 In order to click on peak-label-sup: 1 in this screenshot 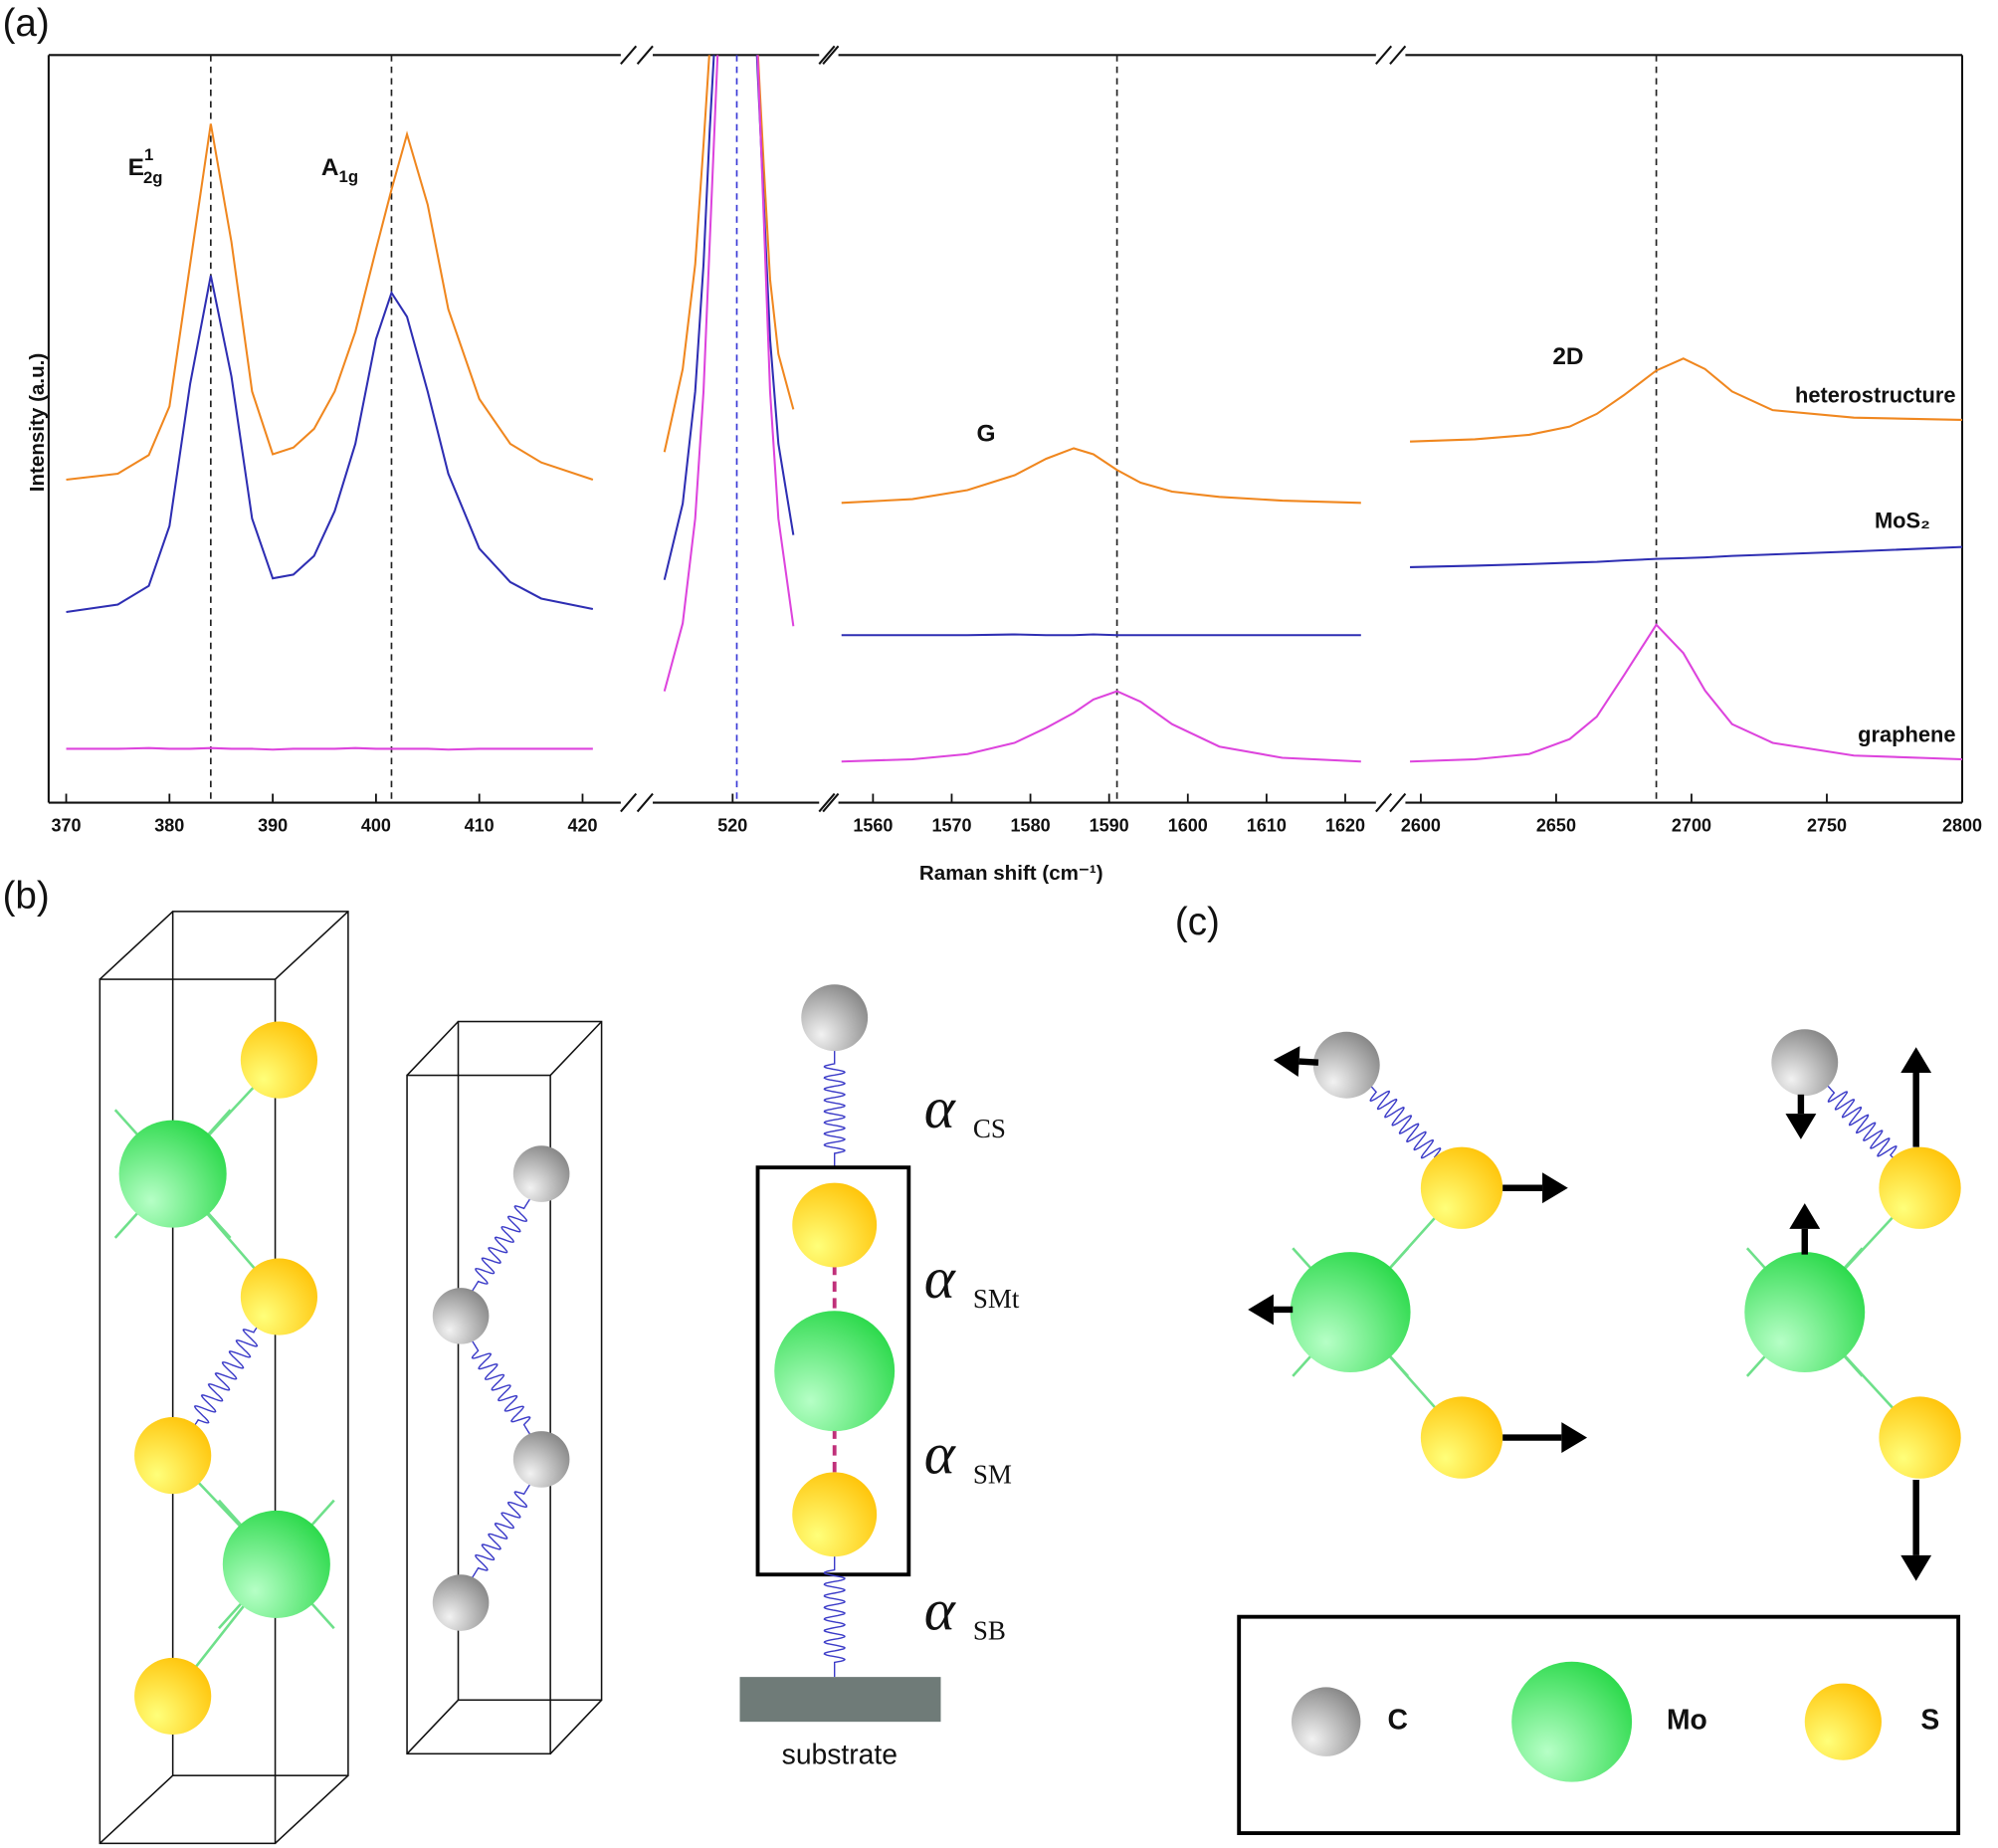, I will do `click(148, 154)`.